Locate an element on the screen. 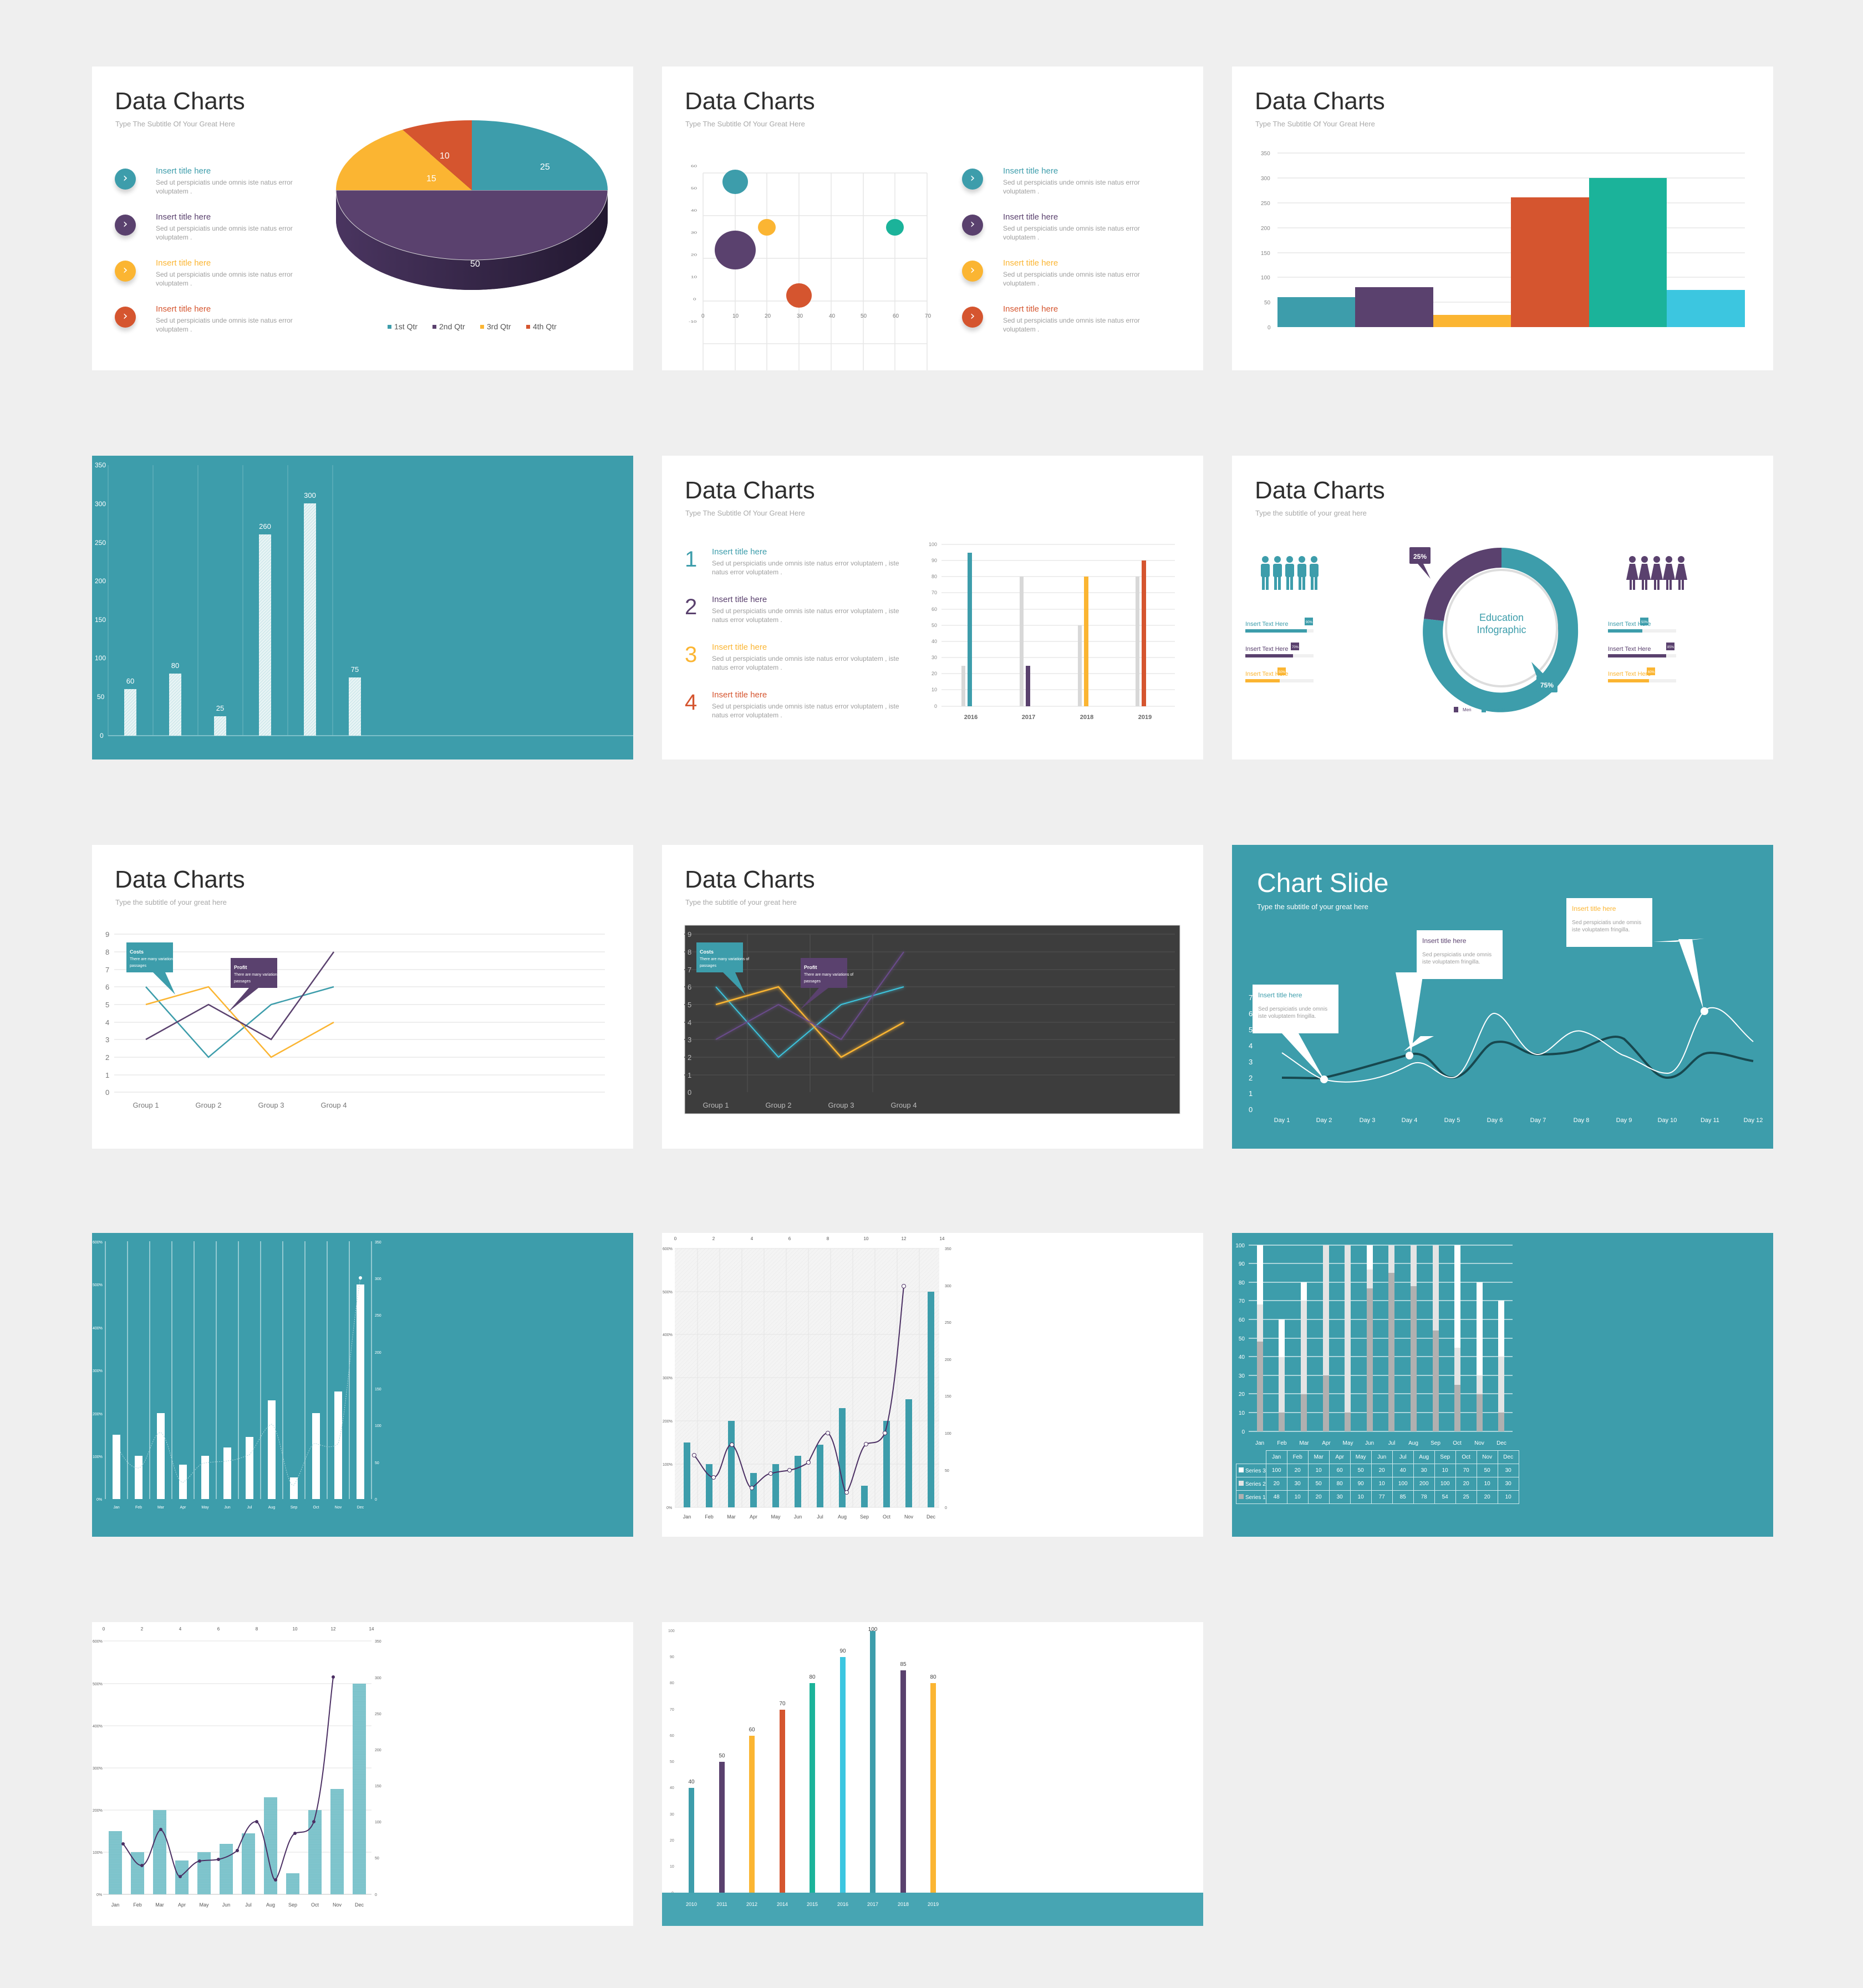 This screenshot has width=1863, height=1988. svg-text: 6 is located at coordinates (690, 987).